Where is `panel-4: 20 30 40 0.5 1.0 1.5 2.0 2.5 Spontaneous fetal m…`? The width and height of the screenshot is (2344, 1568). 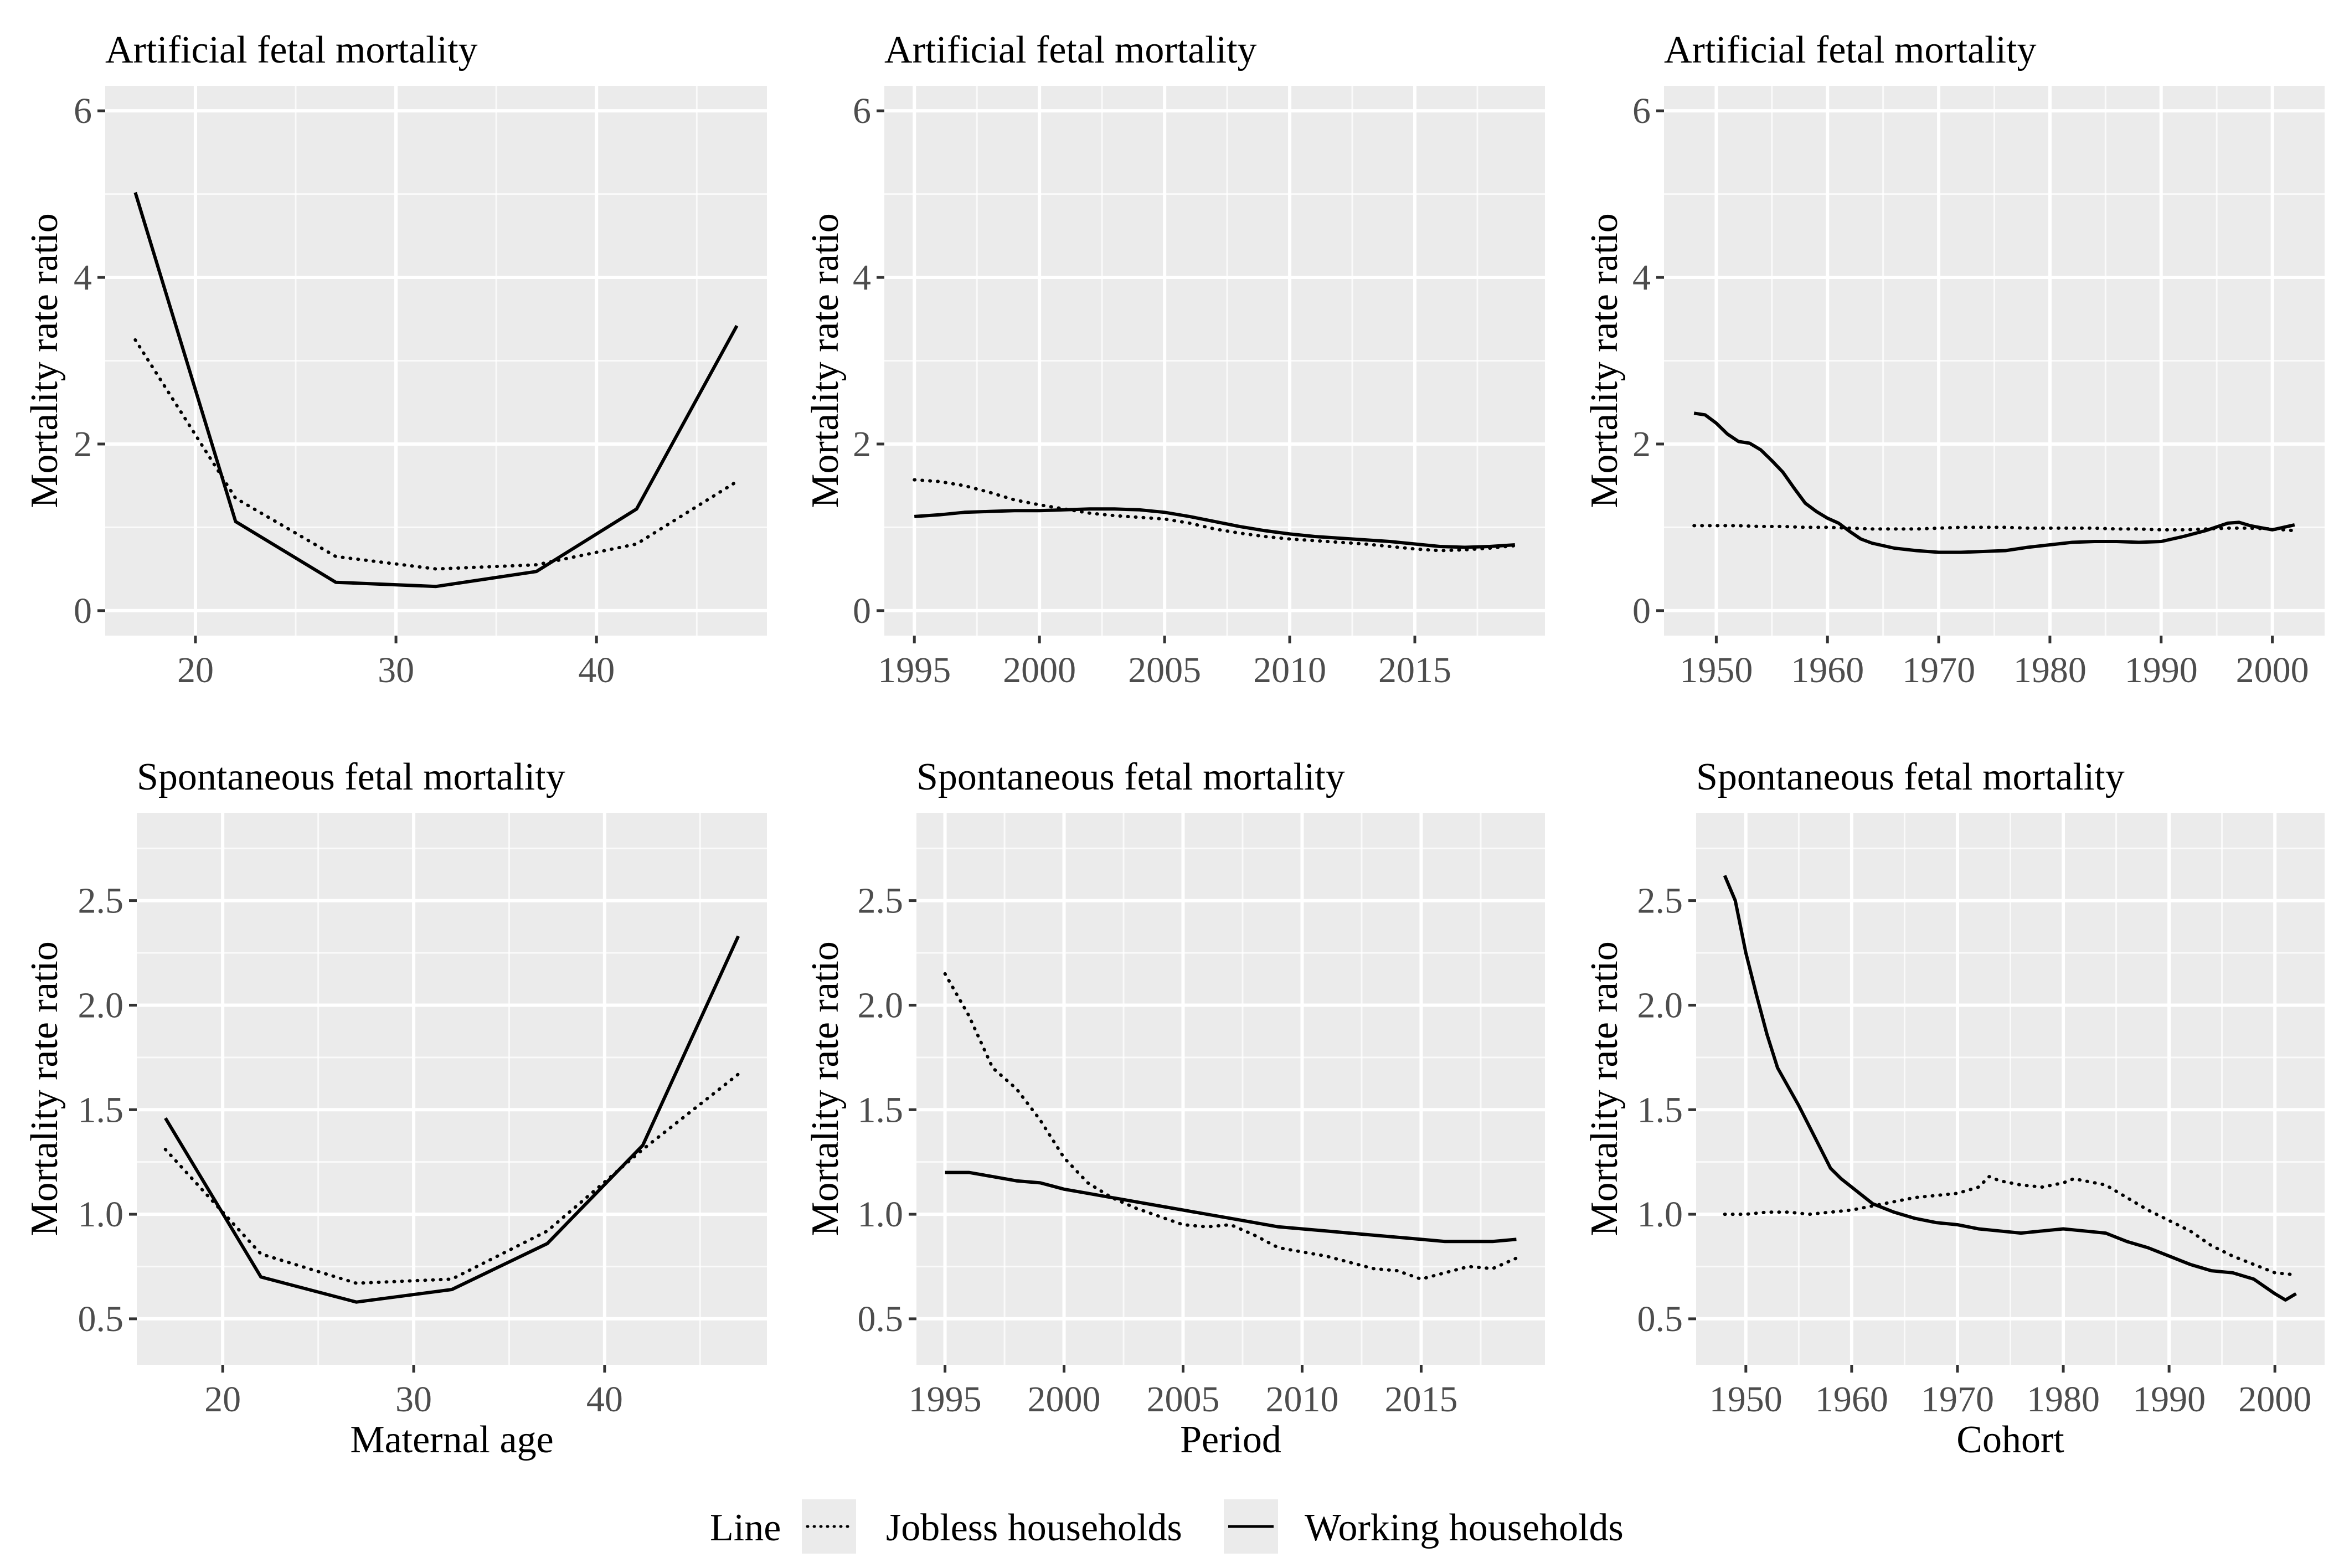 panel-4: 20 30 40 0.5 1.0 1.5 2.0 2.5 Spontaneous fetal m… is located at coordinates (395, 1108).